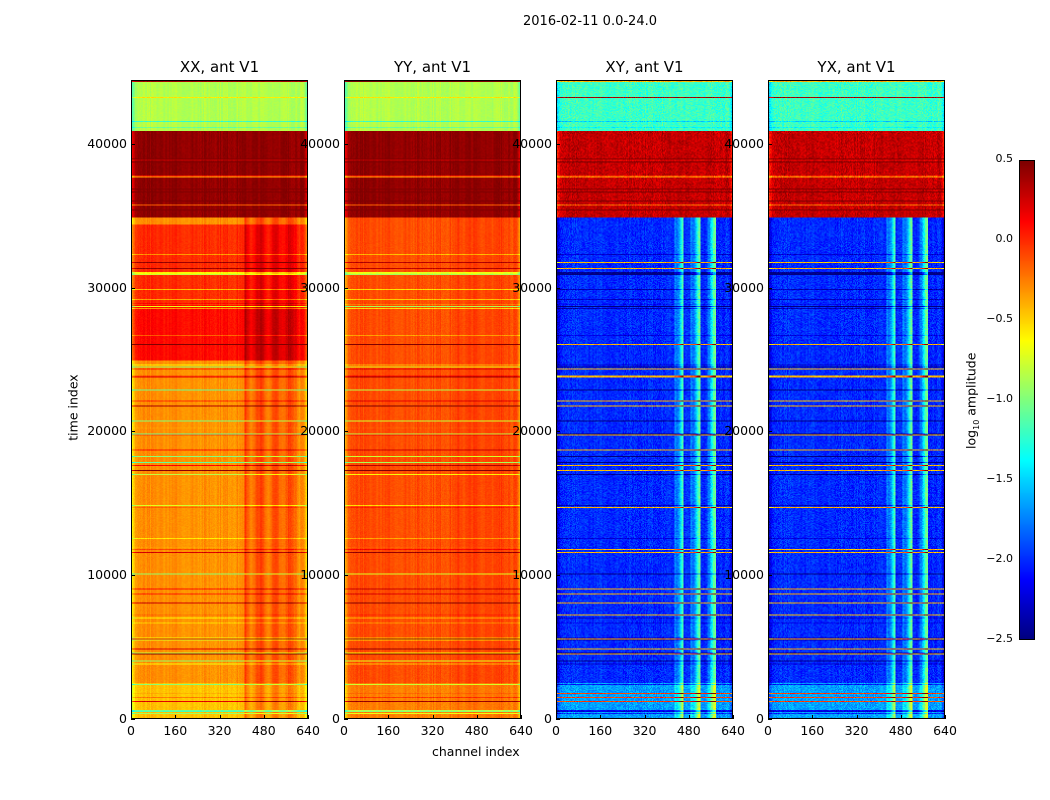  Describe the element at coordinates (219, 67) in the screenshot. I see `panel-title-xx: XX, ant V1` at that location.